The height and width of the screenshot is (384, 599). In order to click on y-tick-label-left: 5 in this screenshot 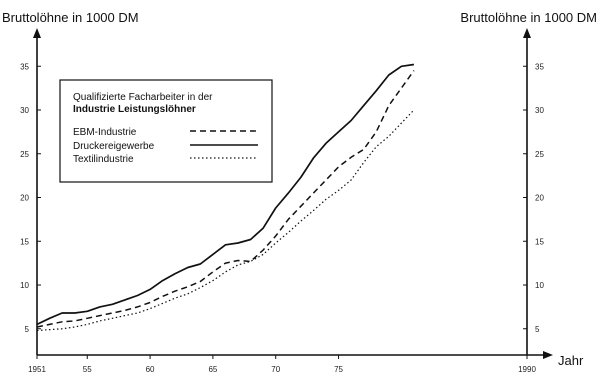, I will do `click(27, 329)`.